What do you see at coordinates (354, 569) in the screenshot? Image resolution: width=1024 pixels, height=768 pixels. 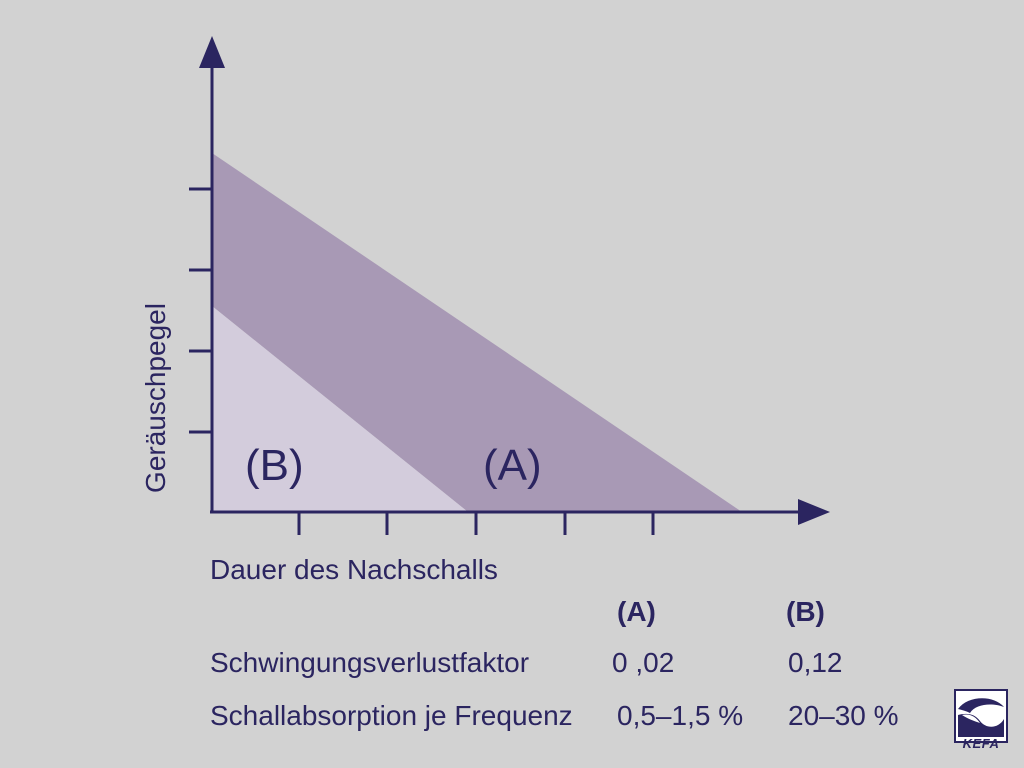 I see `x-axis-label: Dauer des Nachschalls` at bounding box center [354, 569].